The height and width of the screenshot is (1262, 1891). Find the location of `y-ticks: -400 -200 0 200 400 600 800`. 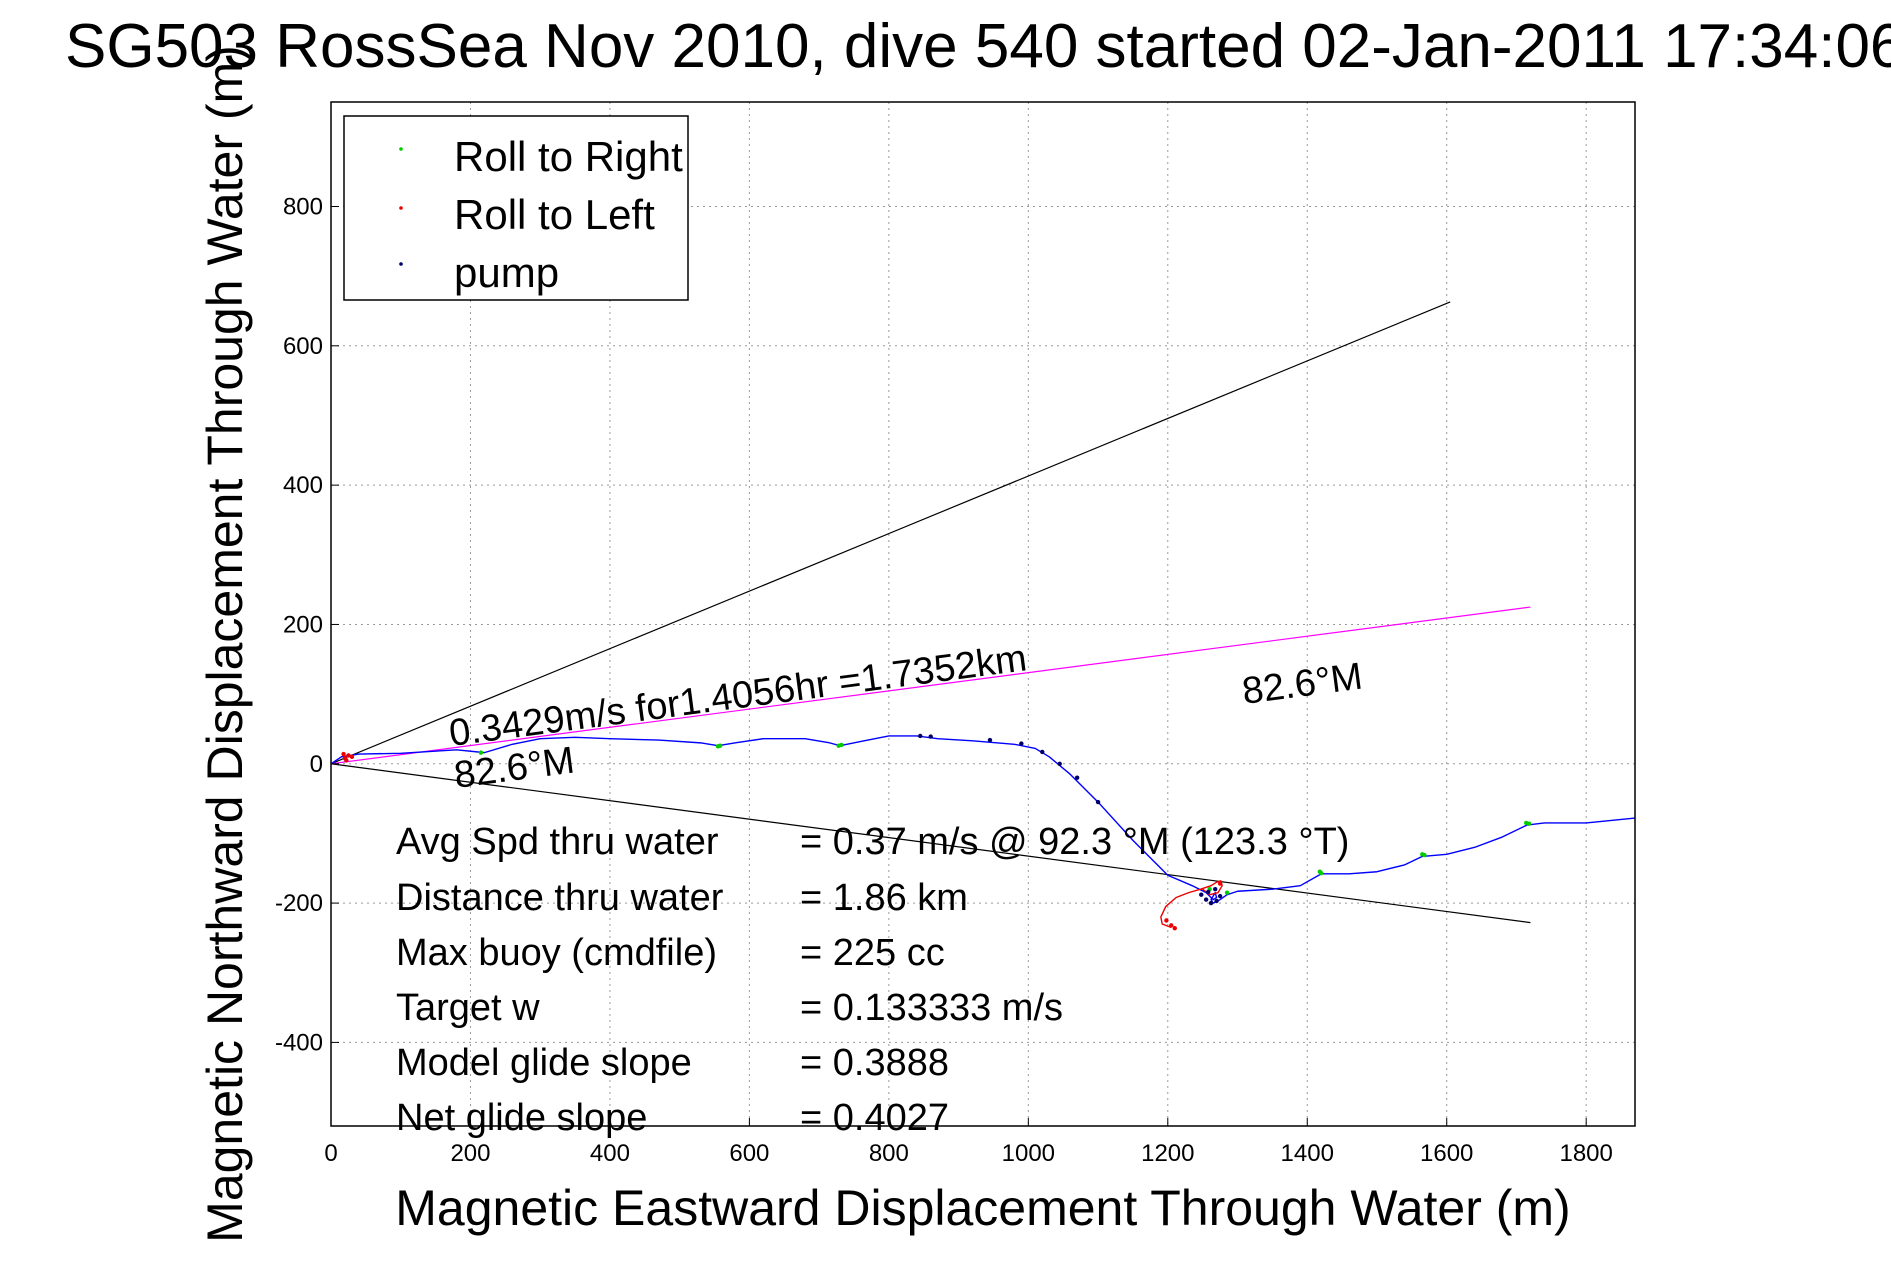

y-ticks: -400 -200 0 200 400 600 800 is located at coordinates (307, 624).